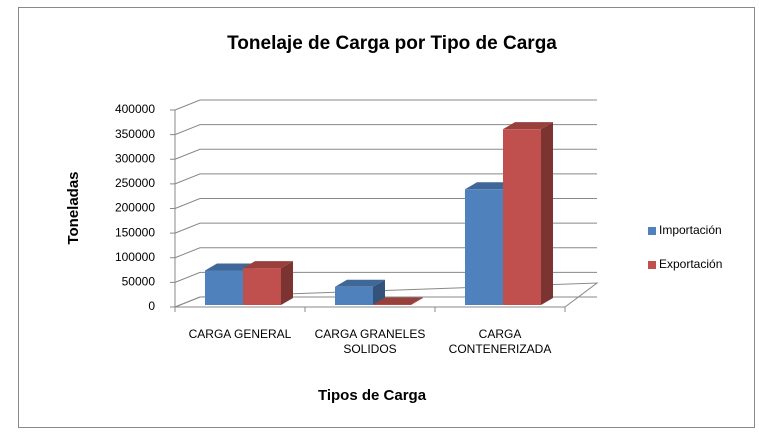 The height and width of the screenshot is (432, 759). Describe the element at coordinates (135, 183) in the screenshot. I see `y-tick-label: 250000` at that location.